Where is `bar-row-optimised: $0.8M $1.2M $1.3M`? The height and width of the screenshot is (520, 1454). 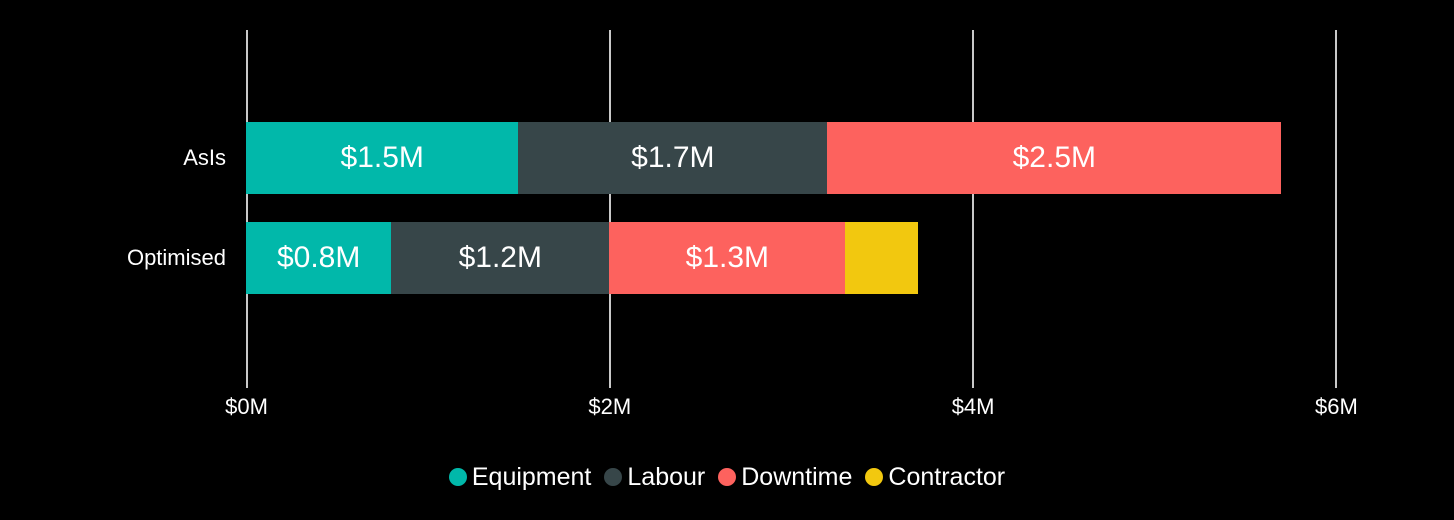
bar-row-optimised: $0.8M $1.2M $1.3M is located at coordinates (582, 258).